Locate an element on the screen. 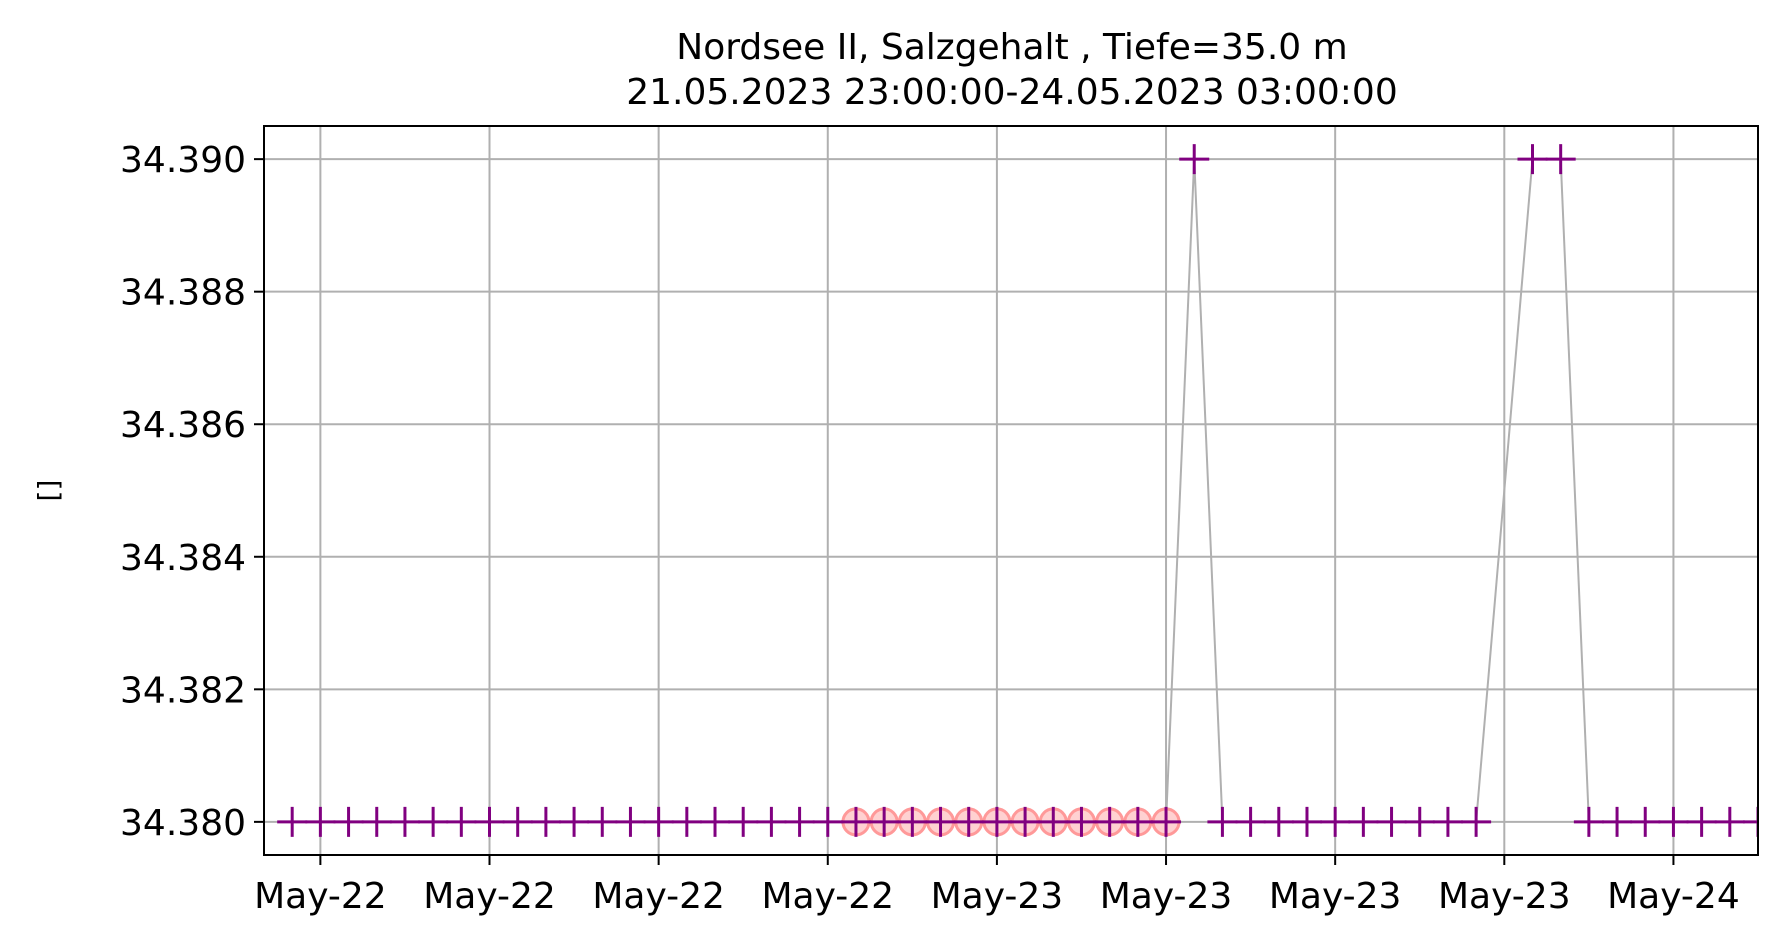  y-axis-label: [] is located at coordinates (48, 491).